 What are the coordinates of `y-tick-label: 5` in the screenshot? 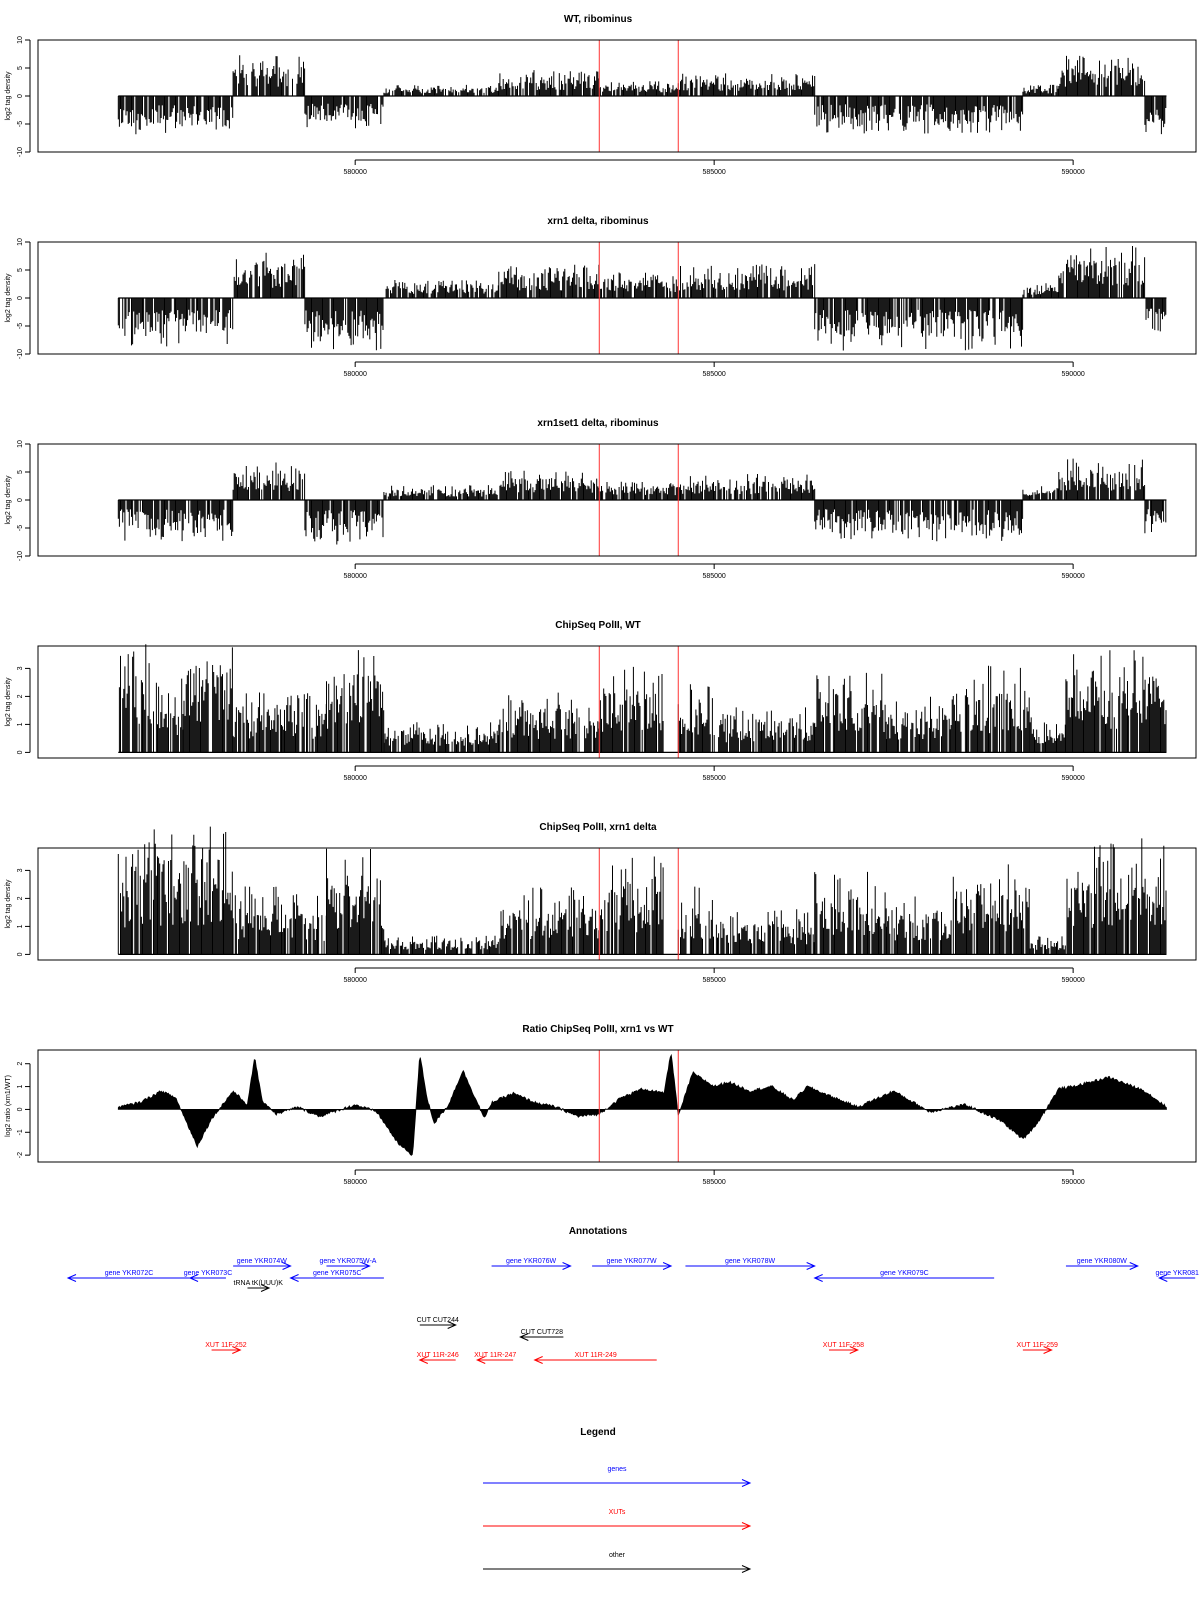 It's located at (20, 68).